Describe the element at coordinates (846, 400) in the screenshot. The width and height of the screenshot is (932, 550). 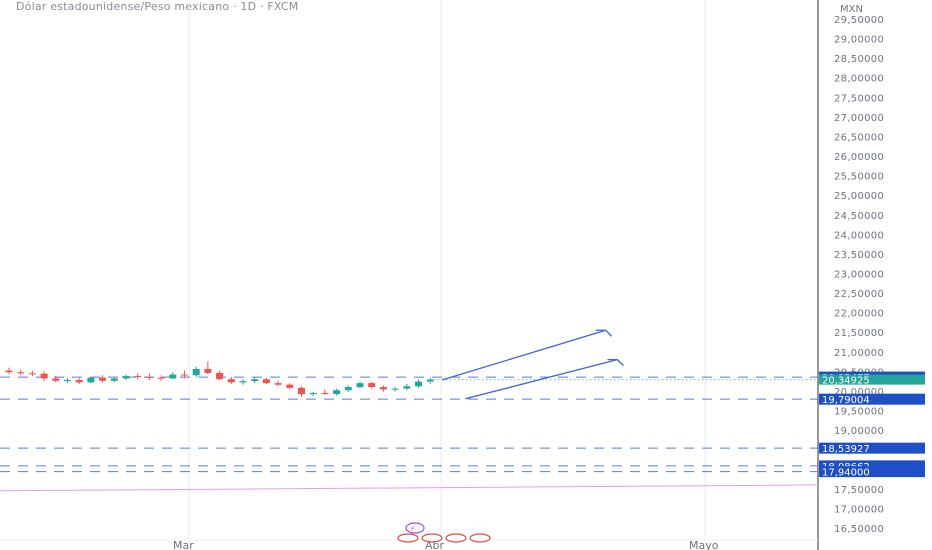
I see `level-label: 19,79004` at that location.